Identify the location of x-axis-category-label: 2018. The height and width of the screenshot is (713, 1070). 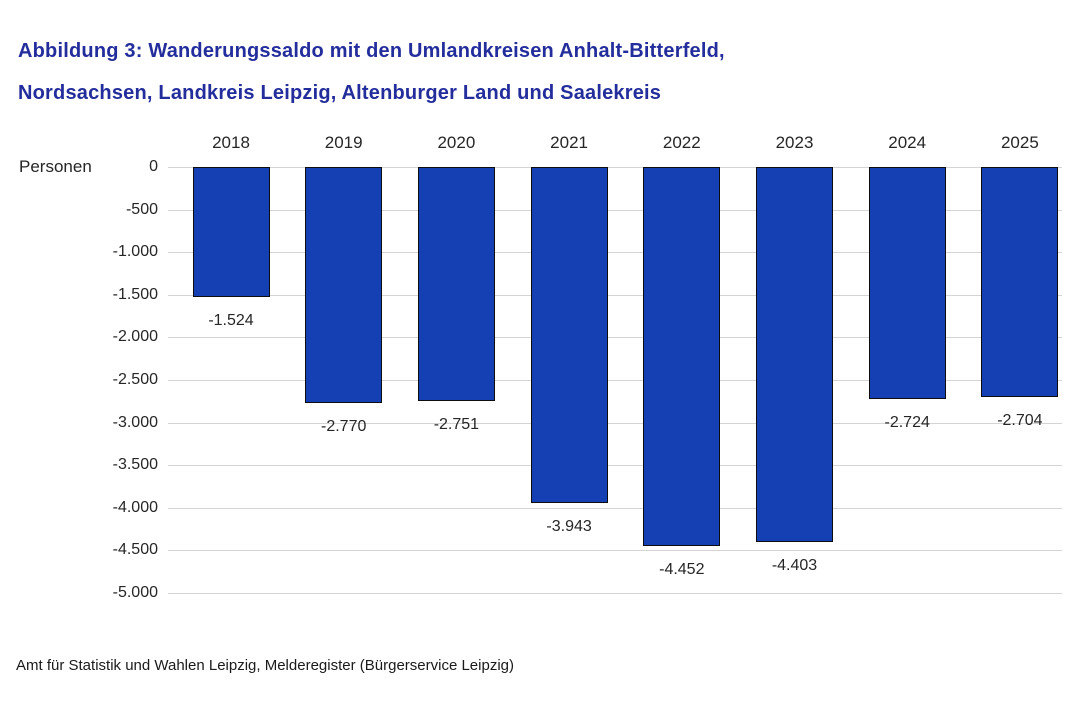
(231, 142).